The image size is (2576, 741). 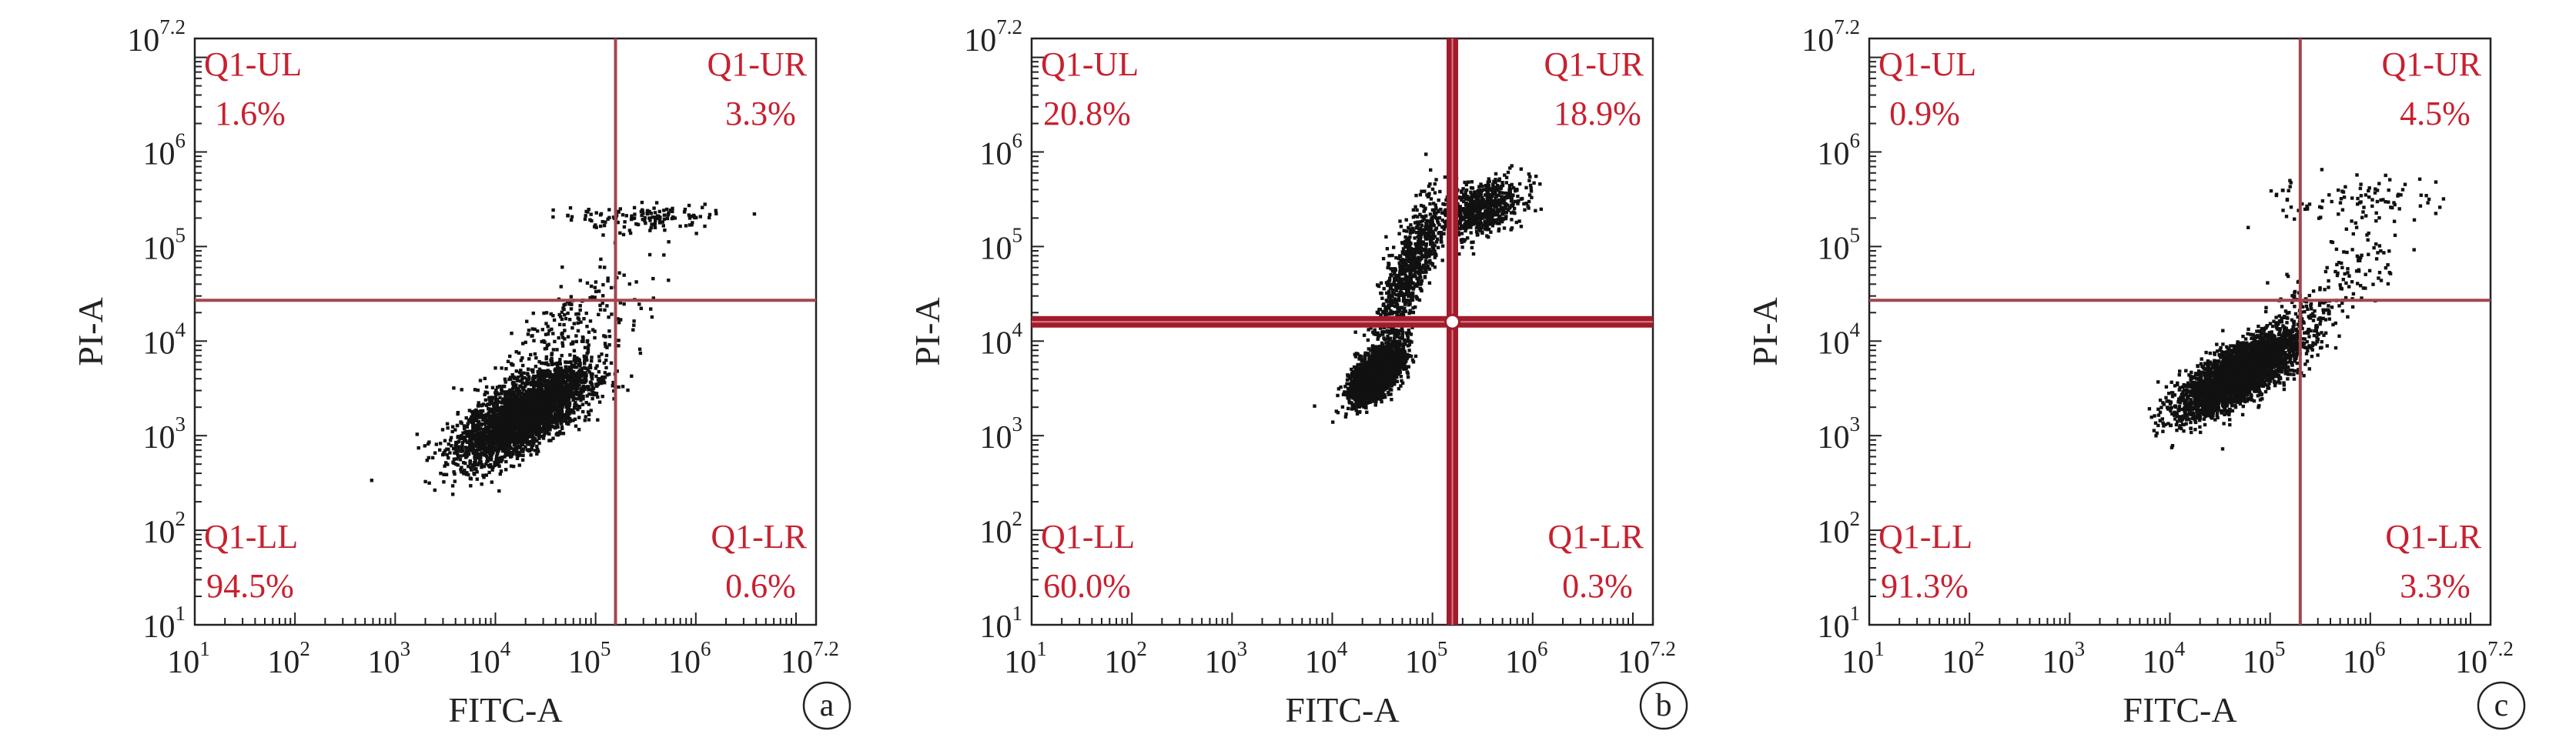 What do you see at coordinates (996, 438) in the screenshot?
I see `tick-base: 10` at bounding box center [996, 438].